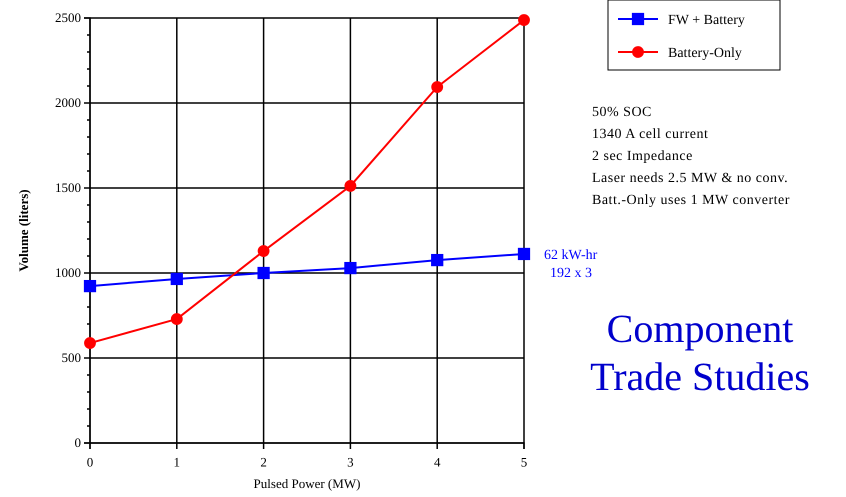 Image resolution: width=846 pixels, height=497 pixels. Describe the element at coordinates (90, 462) in the screenshot. I see `x-tick-label: 0` at that location.